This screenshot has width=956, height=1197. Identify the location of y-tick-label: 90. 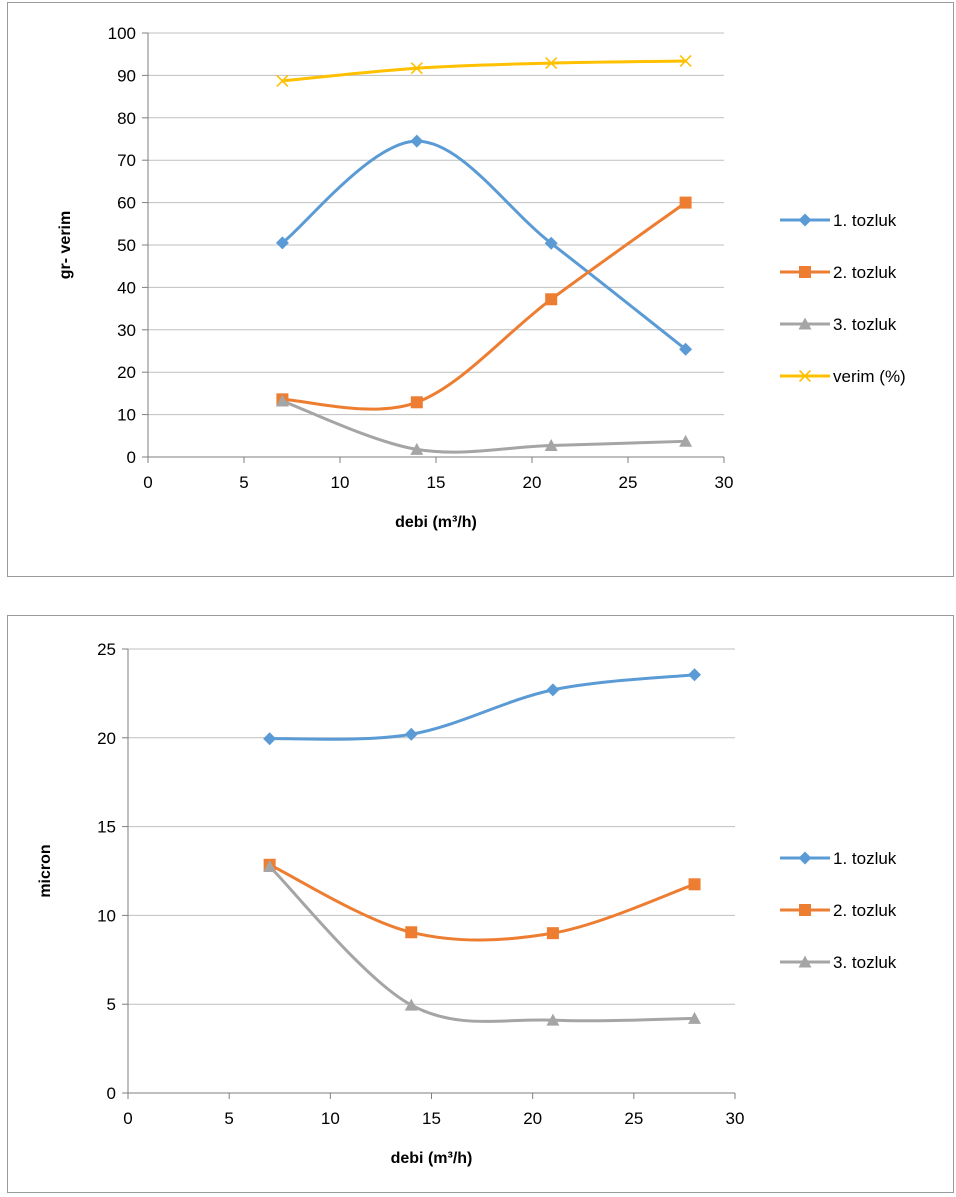
(126, 75).